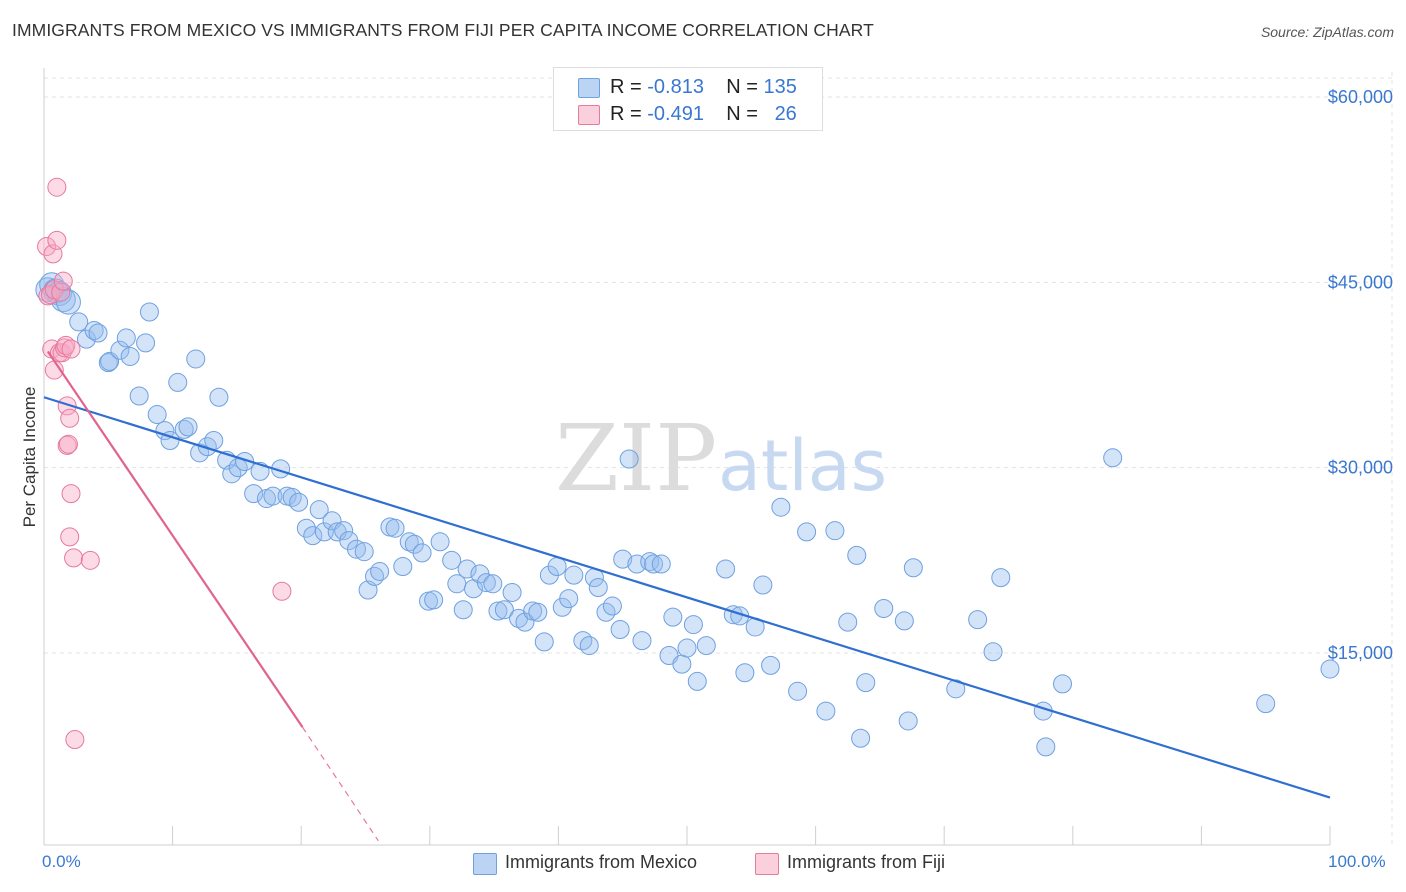  What do you see at coordinates (1360, 653) in the screenshot?
I see `y-tick-label: $15,000` at bounding box center [1360, 653].